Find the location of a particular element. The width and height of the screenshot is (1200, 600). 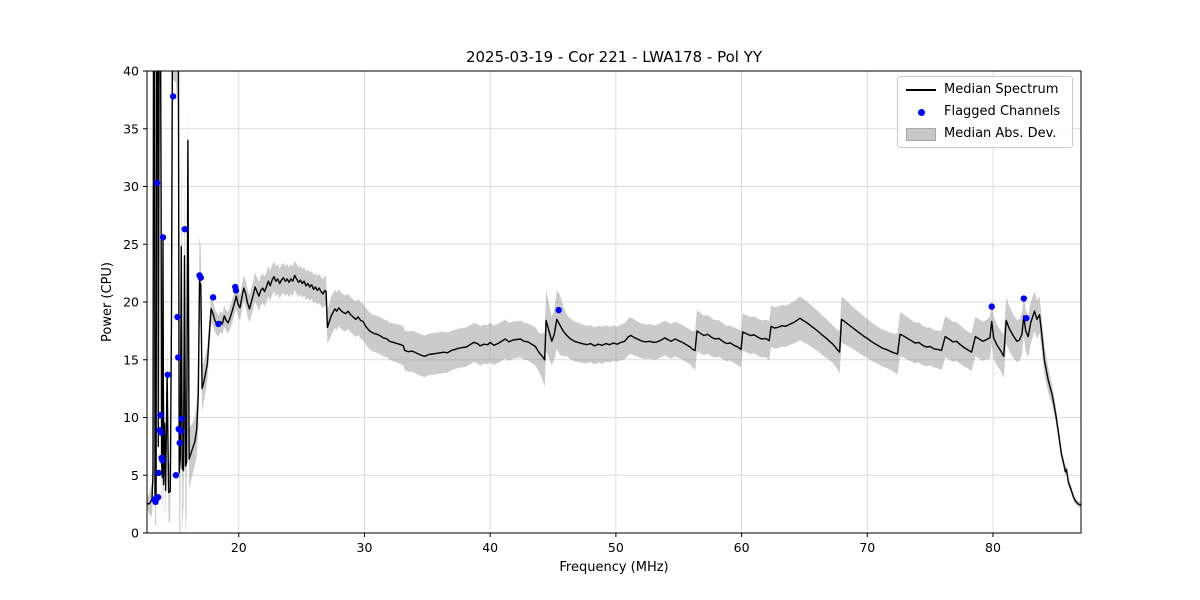

legend-item-mad: Median Abs. Dev. is located at coordinates (985, 134).